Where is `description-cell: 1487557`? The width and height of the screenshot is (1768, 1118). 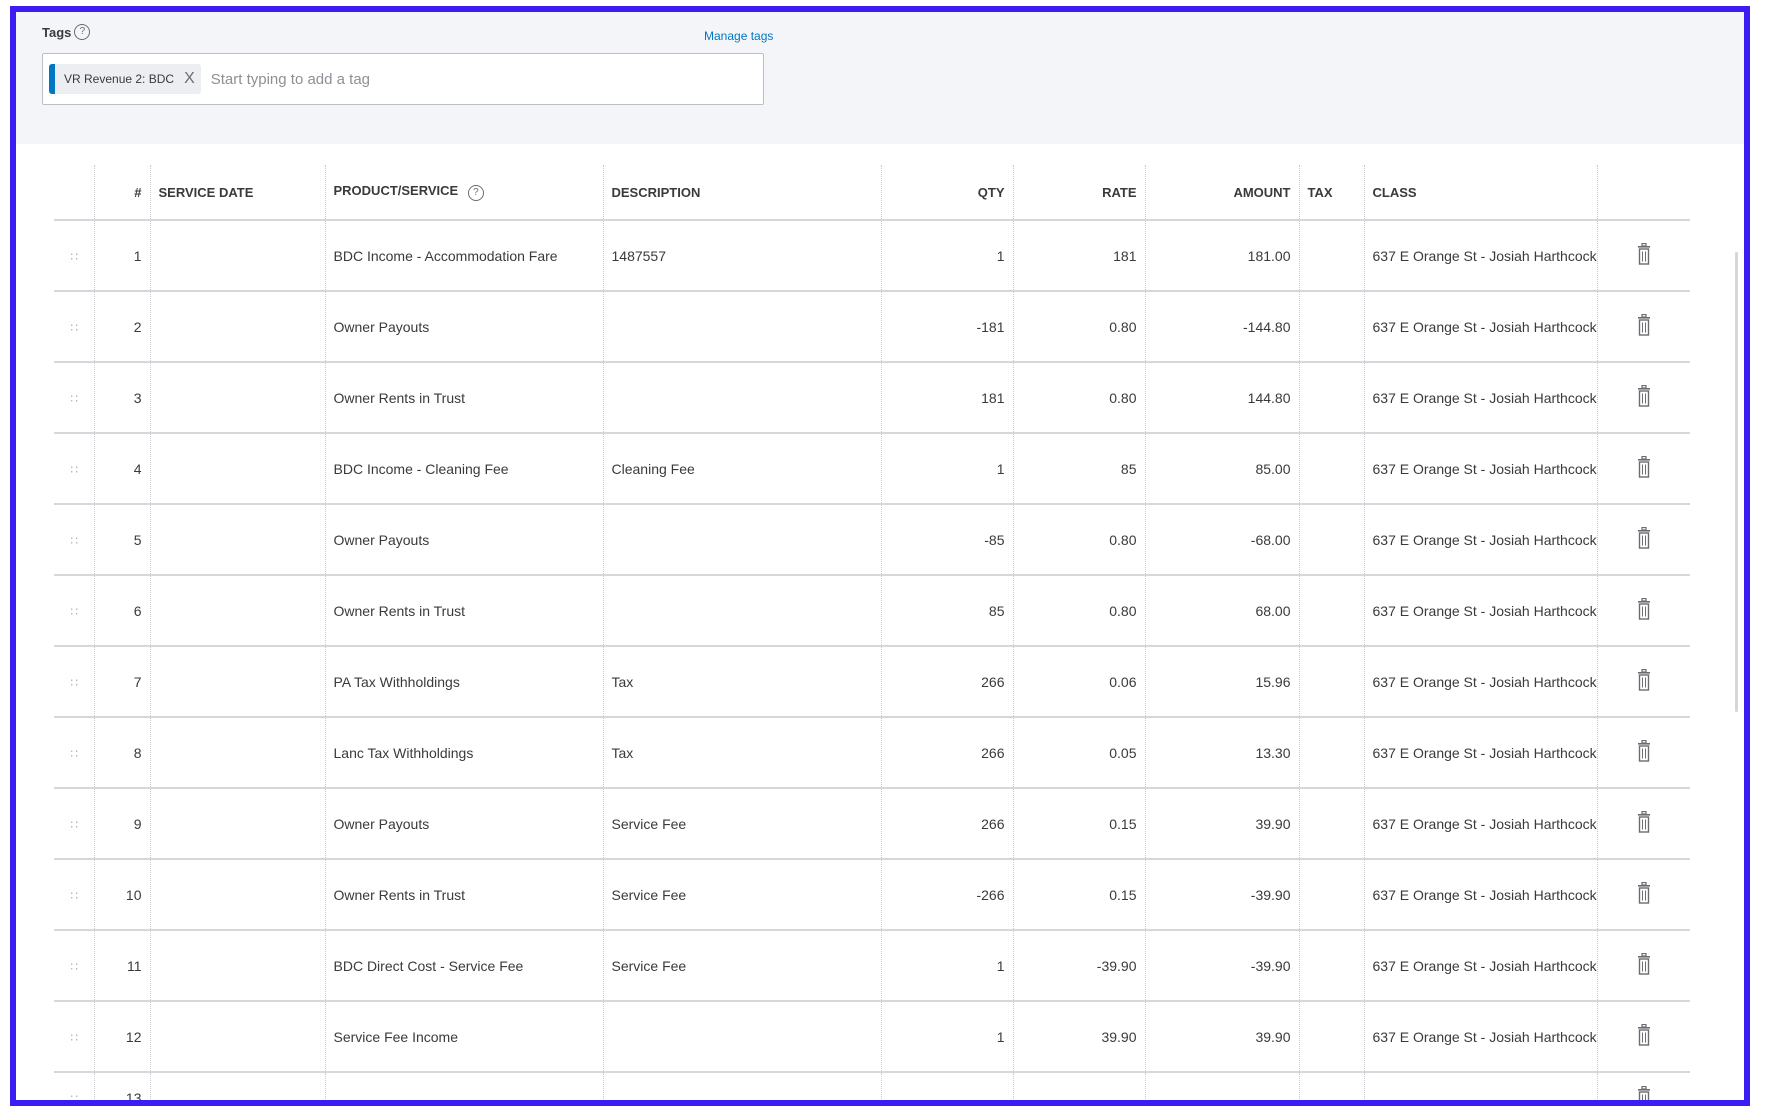 description-cell: 1487557 is located at coordinates (742, 256).